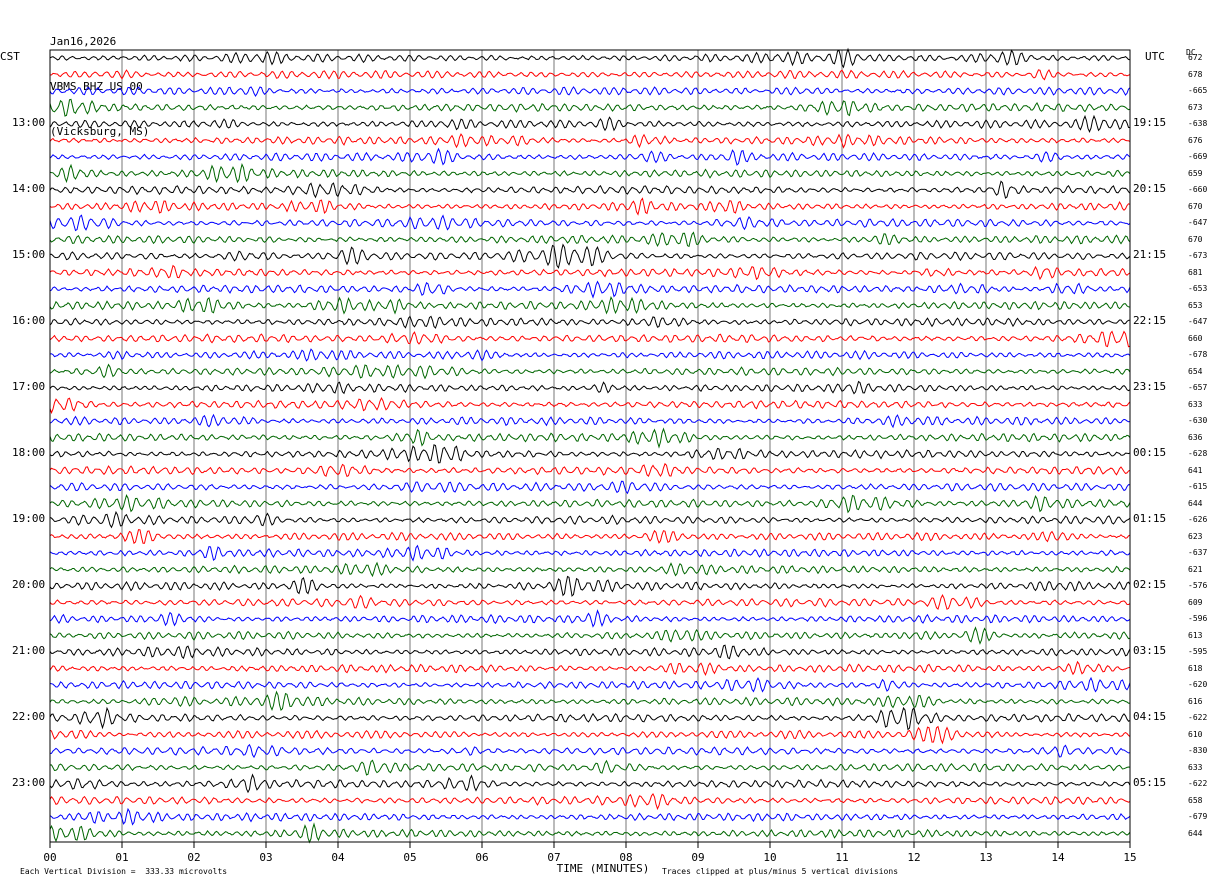  Describe the element at coordinates (1195, 734) in the screenshot. I see `dc-offset-label: 610` at that location.